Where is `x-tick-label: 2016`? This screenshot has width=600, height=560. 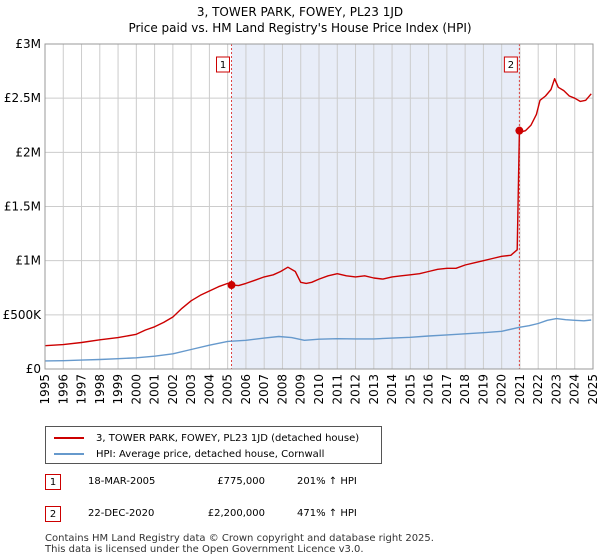
x-tick-label: 2016 is located at coordinates (429, 389).